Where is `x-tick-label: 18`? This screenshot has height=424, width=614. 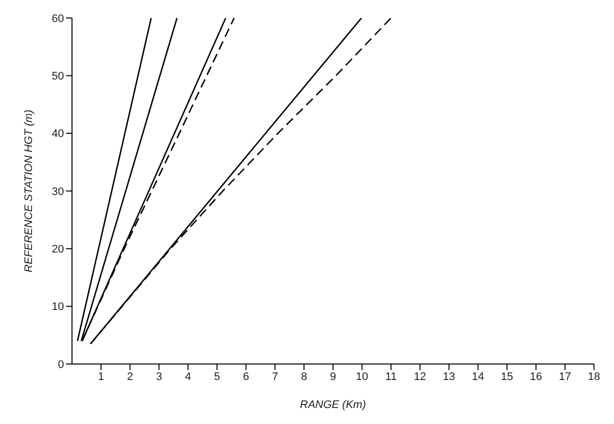 x-tick-label: 18 is located at coordinates (594, 376).